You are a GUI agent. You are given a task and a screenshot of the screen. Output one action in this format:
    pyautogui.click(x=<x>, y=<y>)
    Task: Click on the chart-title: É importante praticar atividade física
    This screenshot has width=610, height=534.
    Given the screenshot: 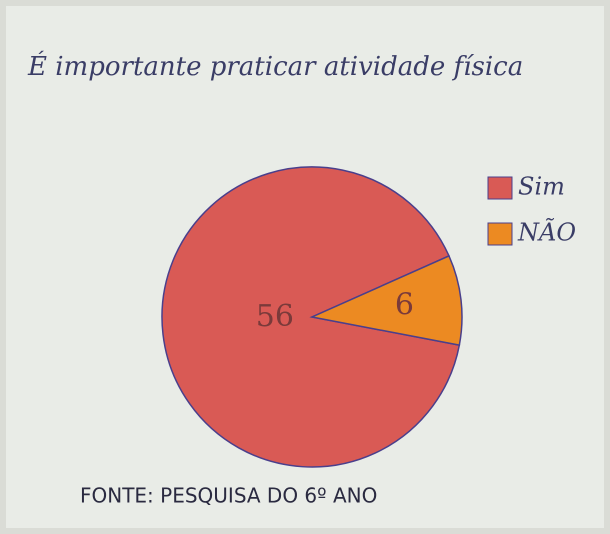 What is the action you would take?
    pyautogui.click(x=275, y=66)
    